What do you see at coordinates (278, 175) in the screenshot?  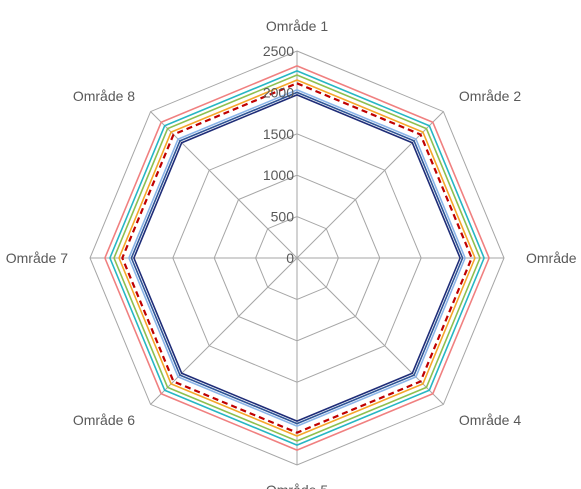 I see `tick-label-1000: 1000` at bounding box center [278, 175].